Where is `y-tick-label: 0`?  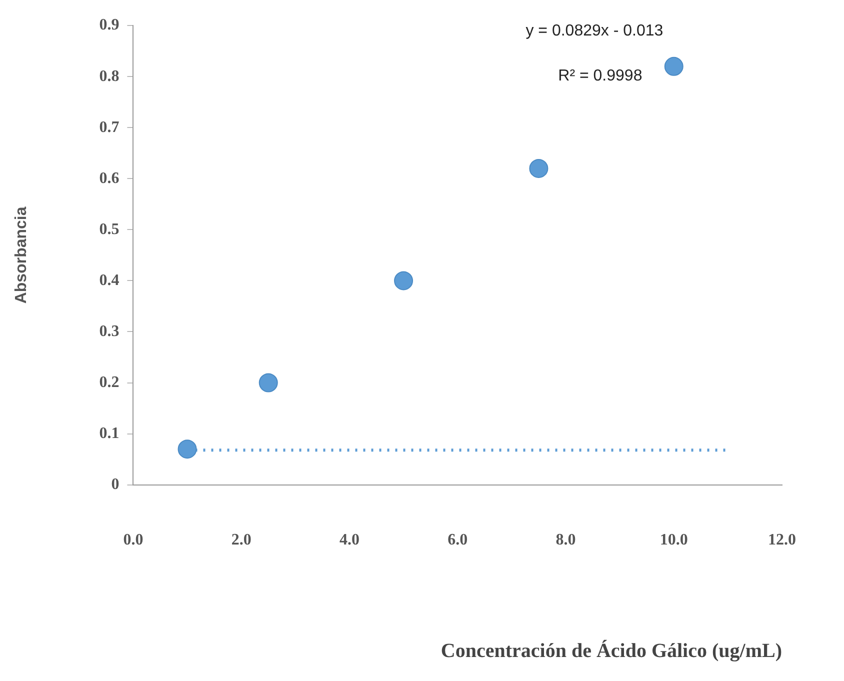
y-tick-label: 0 is located at coordinates (115, 484).